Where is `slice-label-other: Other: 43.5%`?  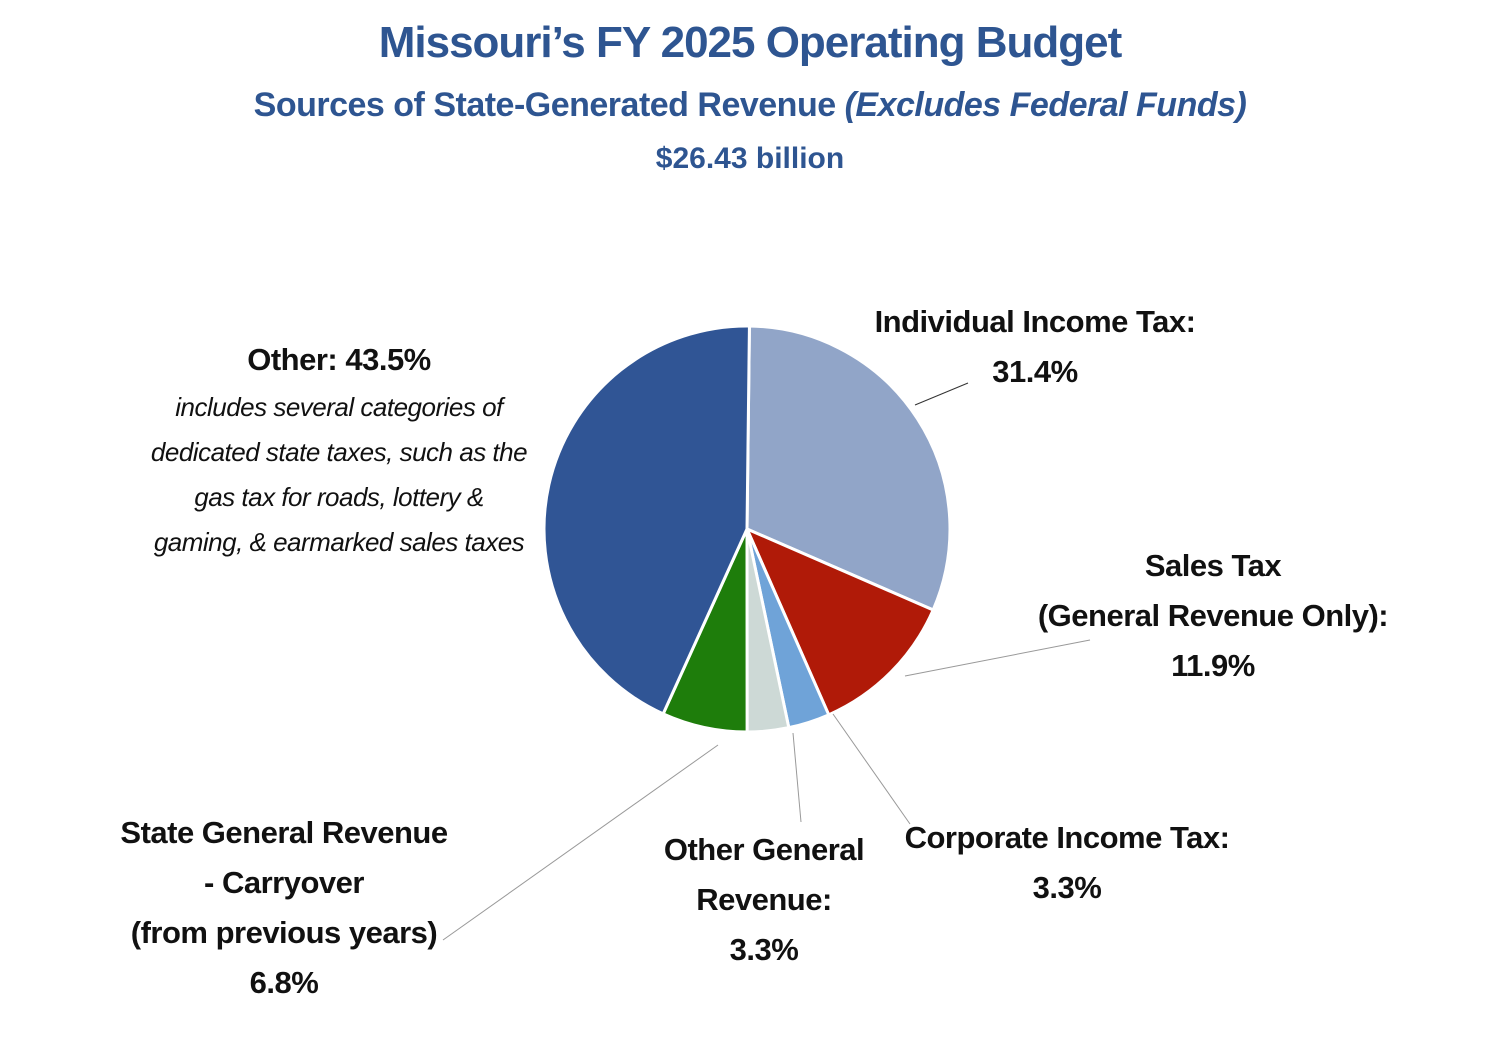
slice-label-other: Other: 43.5% is located at coordinates (339, 359).